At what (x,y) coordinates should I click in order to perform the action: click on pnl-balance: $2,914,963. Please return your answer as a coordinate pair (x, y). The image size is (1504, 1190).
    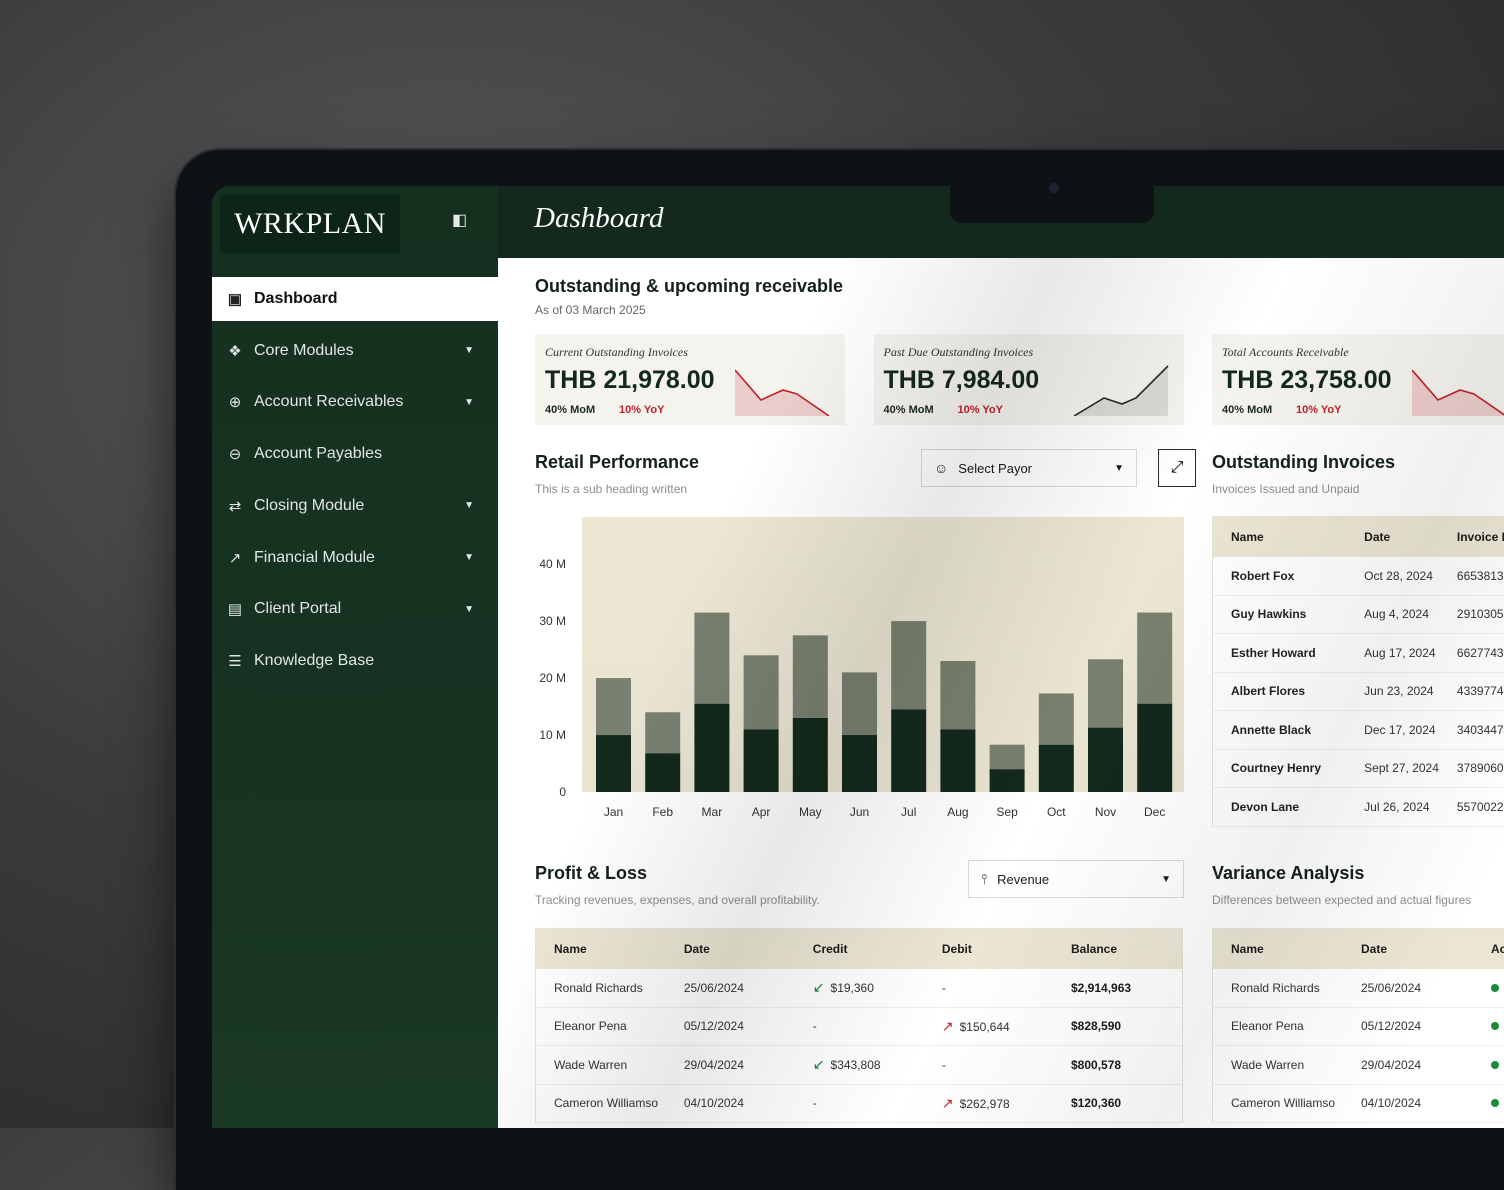
    Looking at the image, I should click on (1118, 988).